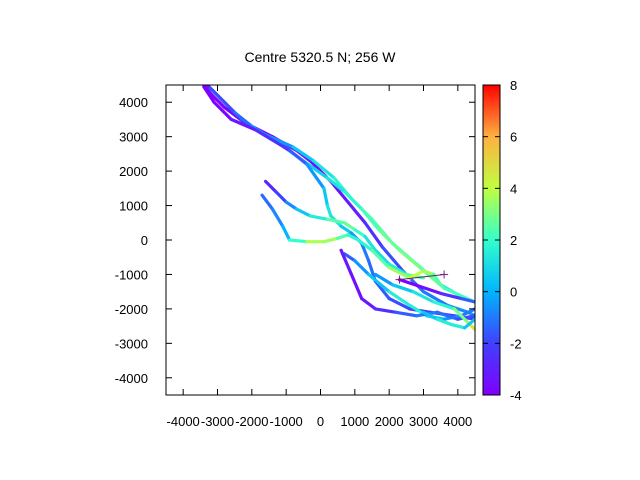 The width and height of the screenshot is (640, 480). What do you see at coordinates (513, 240) in the screenshot?
I see `colorbar-tick-label: 2` at bounding box center [513, 240].